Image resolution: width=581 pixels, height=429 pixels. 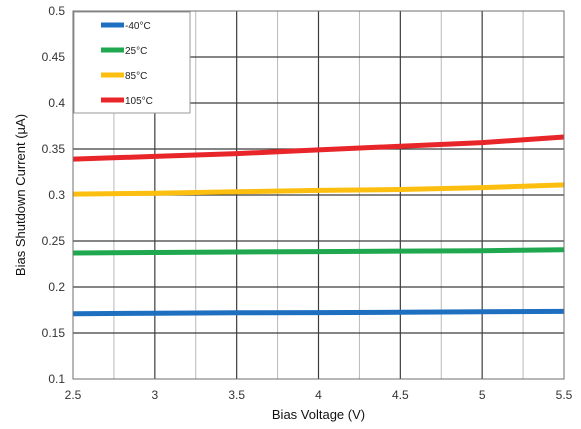 What do you see at coordinates (139, 101) in the screenshot?
I see `legend-label: 105°C` at bounding box center [139, 101].